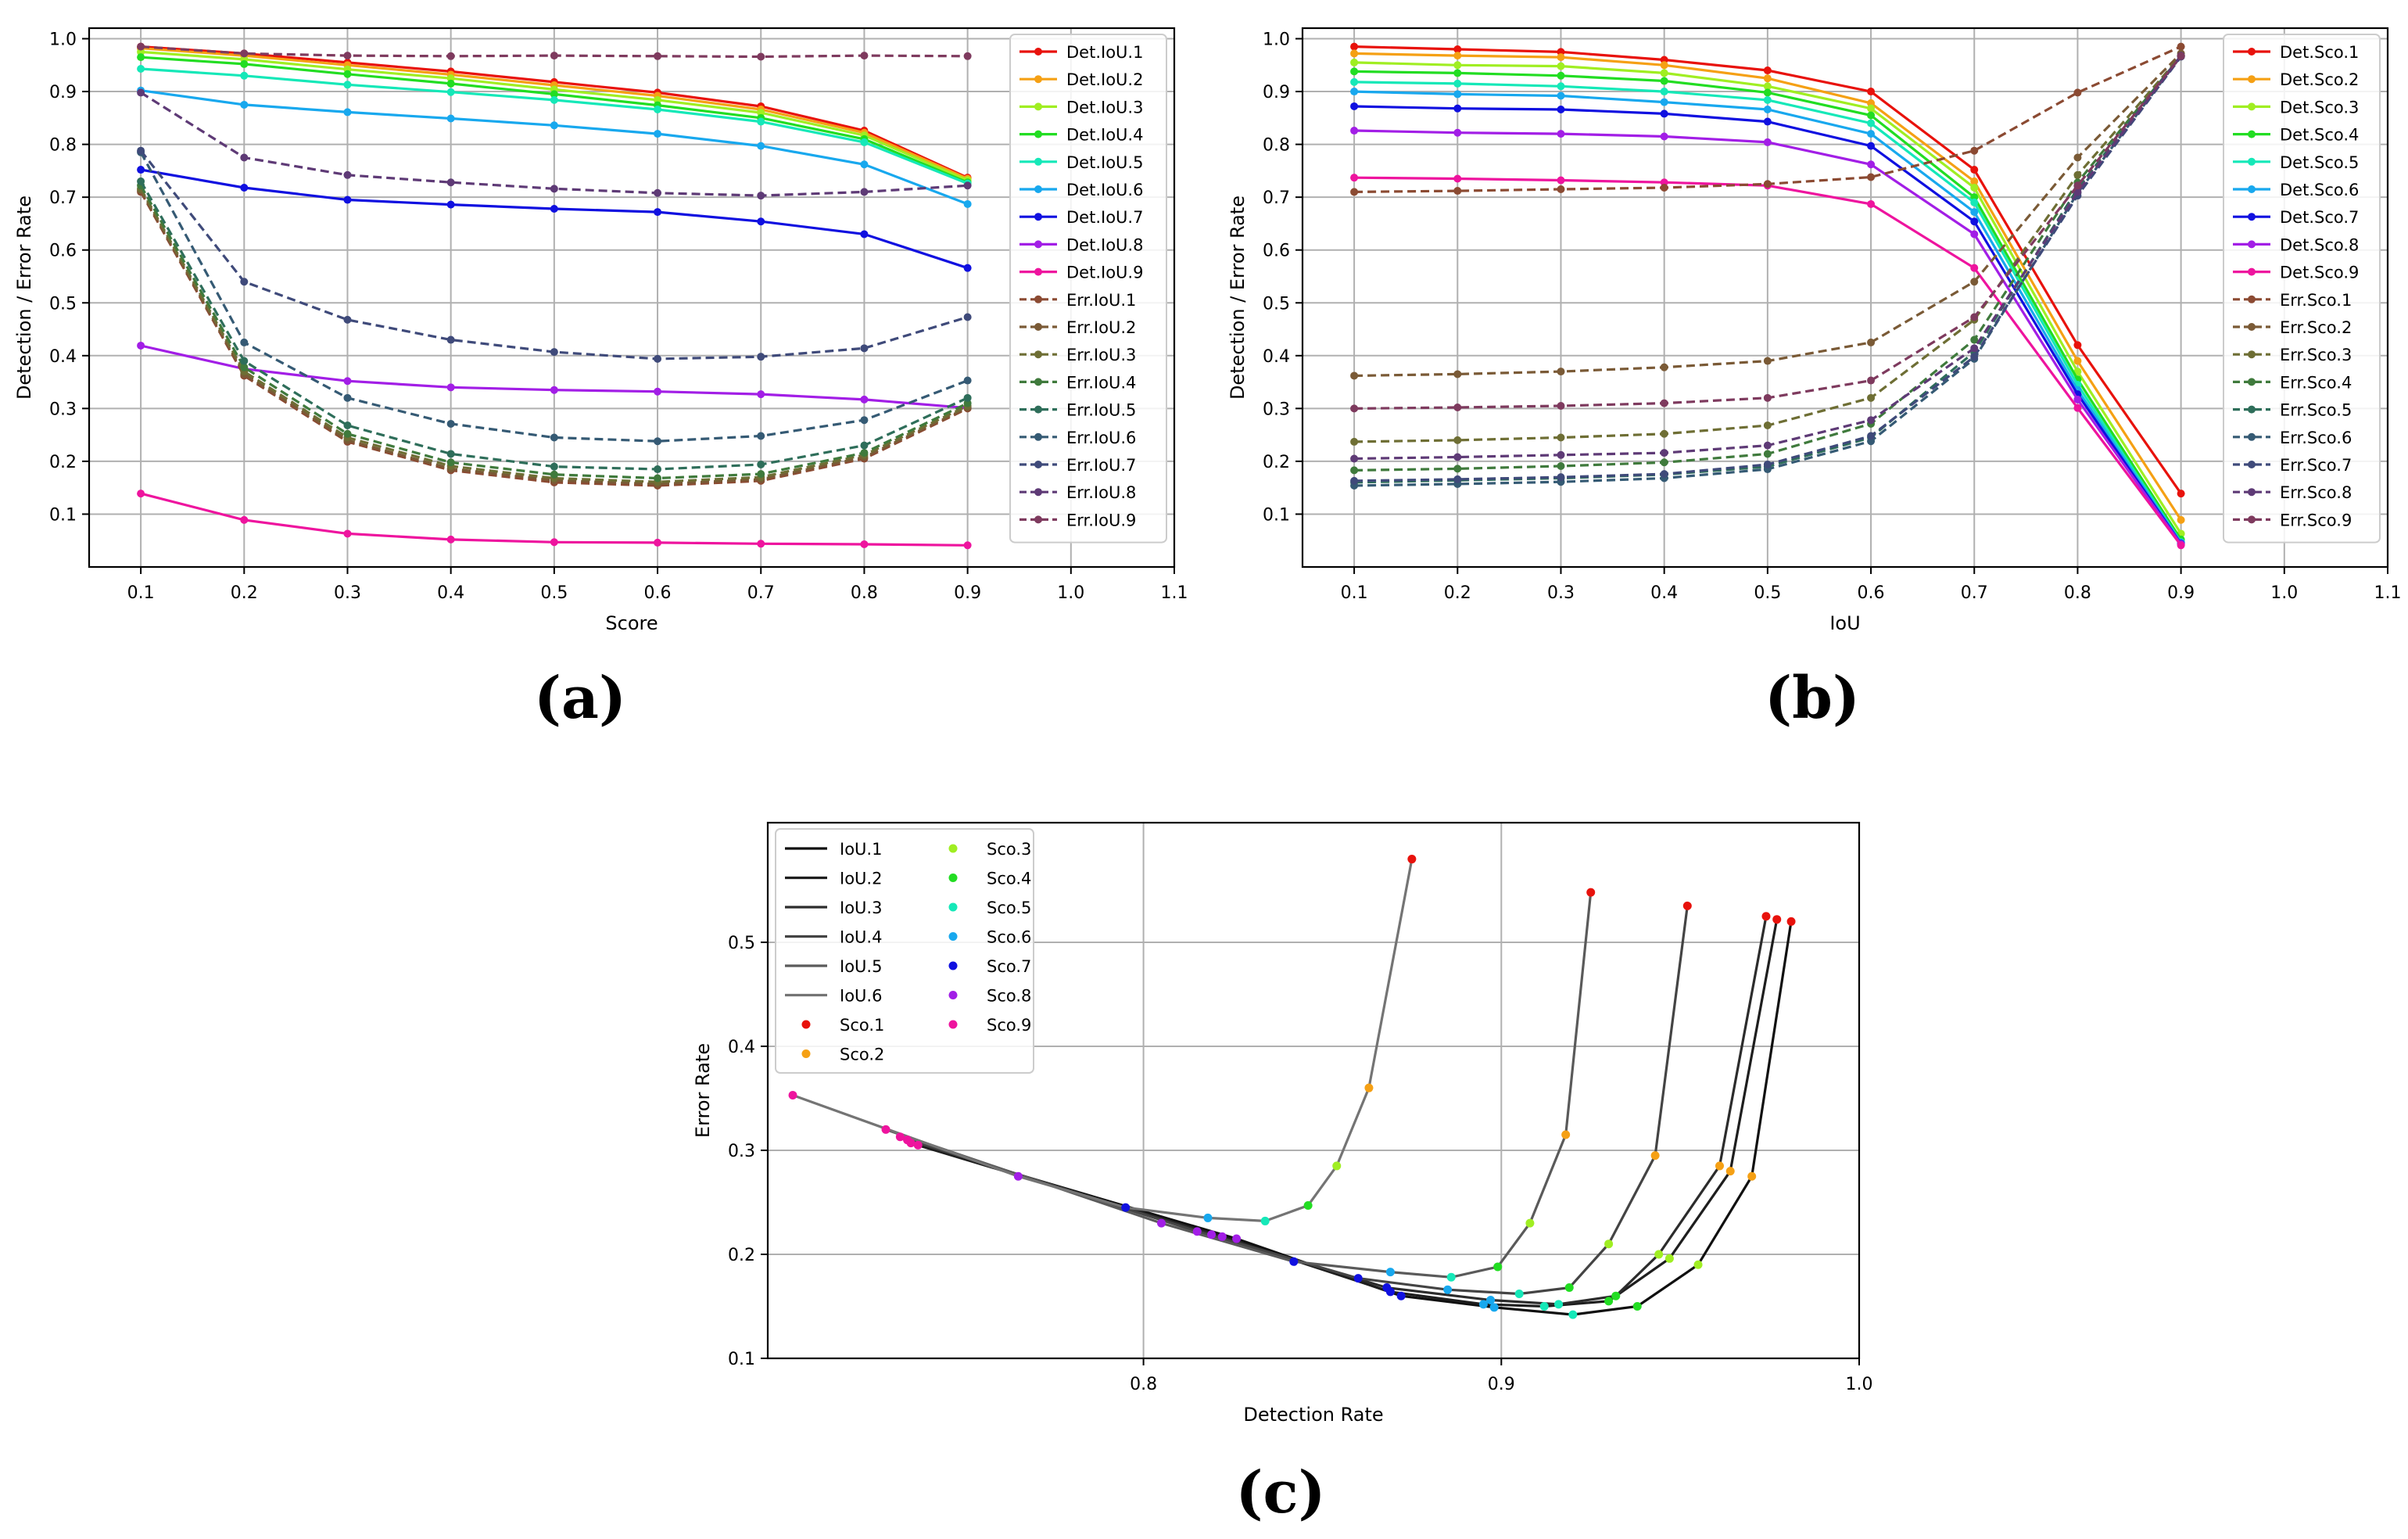 This screenshot has width=2408, height=1539. Describe the element at coordinates (1845, 623) in the screenshot. I see `x-axis-label: IoU` at that location.